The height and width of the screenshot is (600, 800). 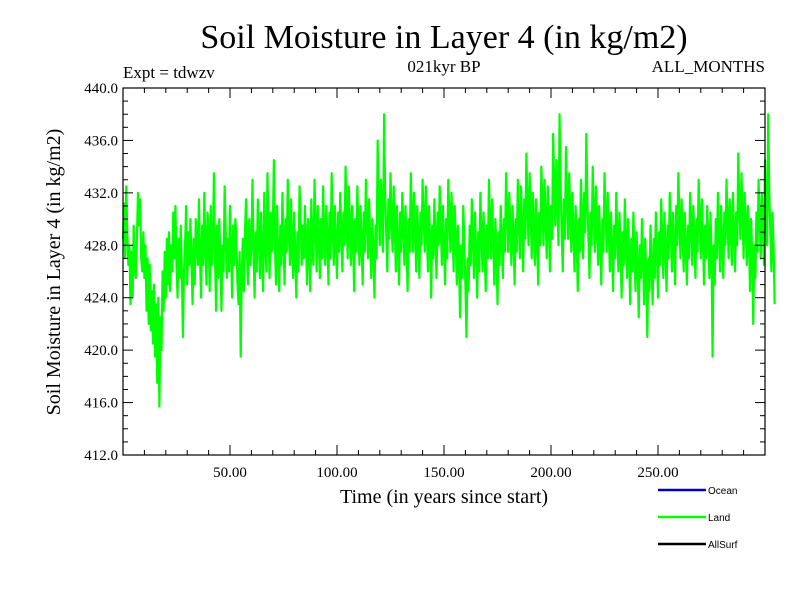 I want to click on legend: Ocean Land AllSurf, so click(x=698, y=518).